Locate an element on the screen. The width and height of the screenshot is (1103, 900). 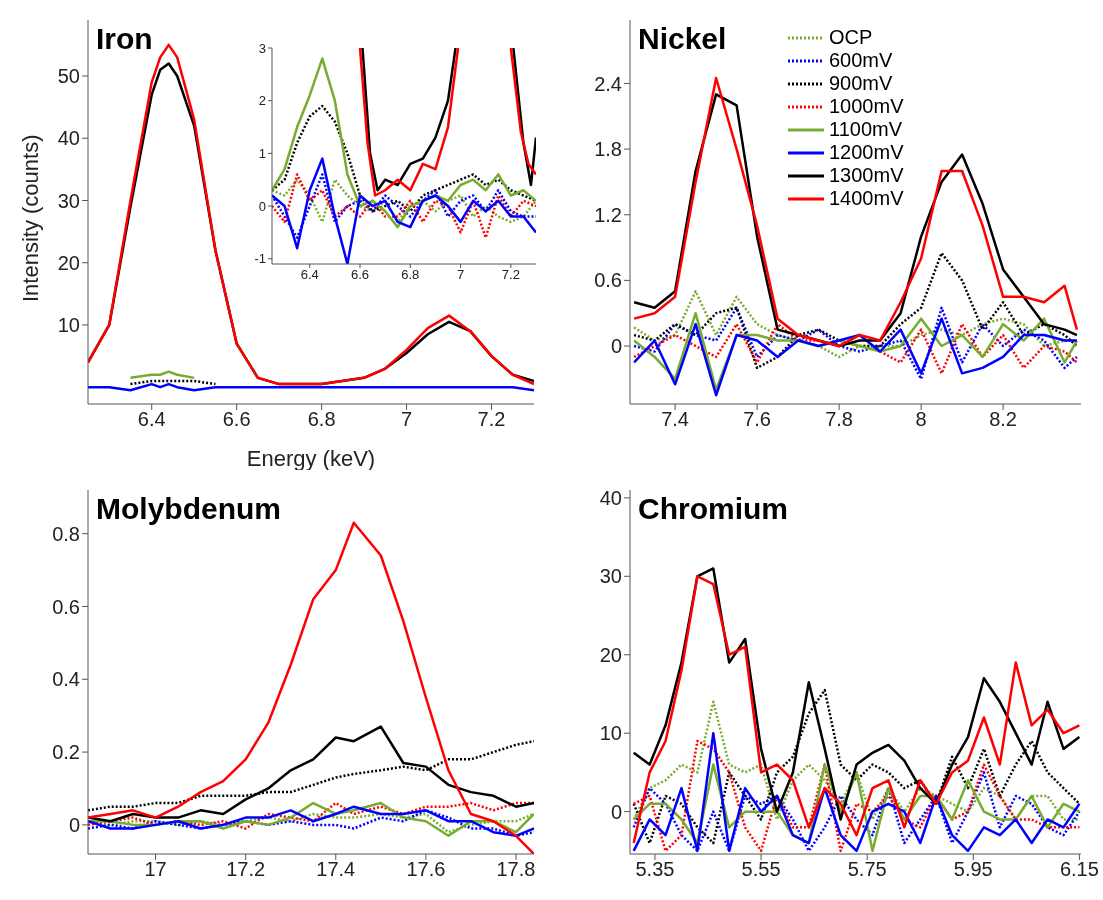
y-tick-label: 0.2 is located at coordinates (66, 752).